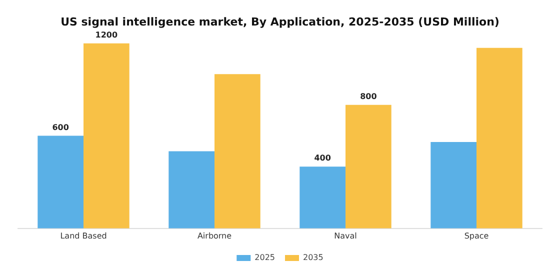  What do you see at coordinates (476, 235) in the screenshot?
I see `x-tick-label: Space` at bounding box center [476, 235].